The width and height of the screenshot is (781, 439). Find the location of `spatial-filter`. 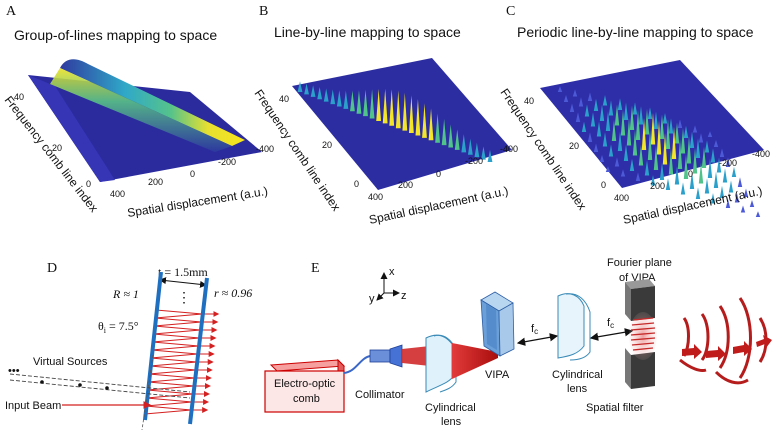

spatial-filter is located at coordinates (641, 334).